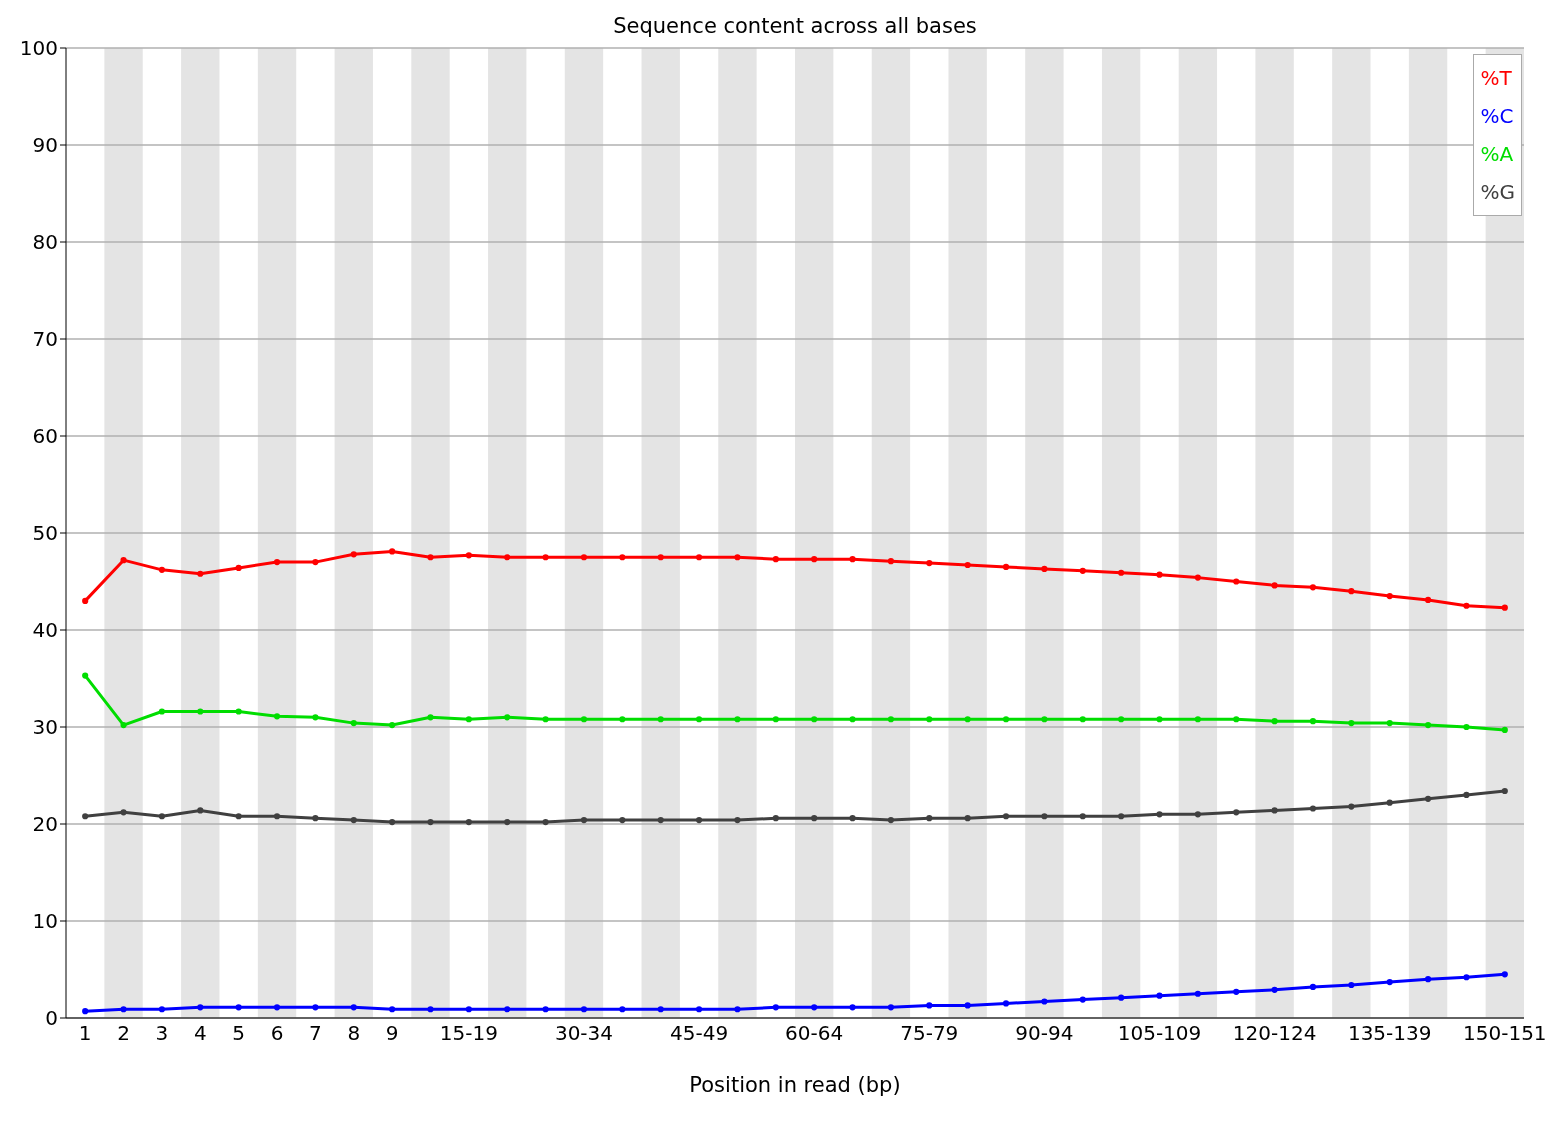 Image resolution: width=1557 pixels, height=1125 pixels. Describe the element at coordinates (200, 1033) in the screenshot. I see `x-tick-label: 4` at that location.